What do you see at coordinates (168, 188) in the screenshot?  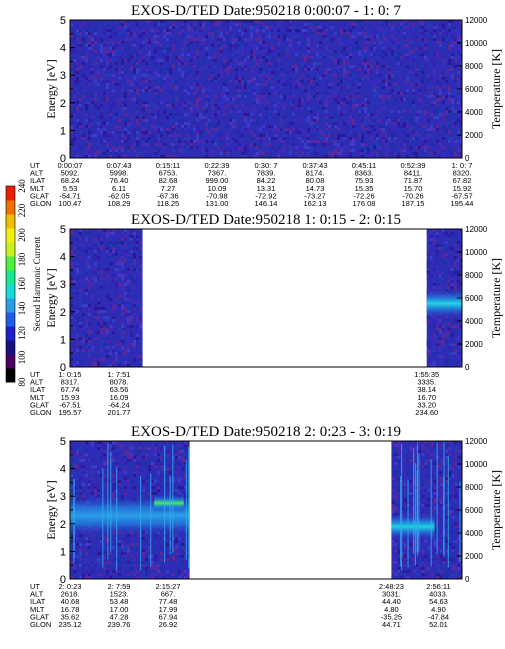 I see `info-cell: 7.27` at bounding box center [168, 188].